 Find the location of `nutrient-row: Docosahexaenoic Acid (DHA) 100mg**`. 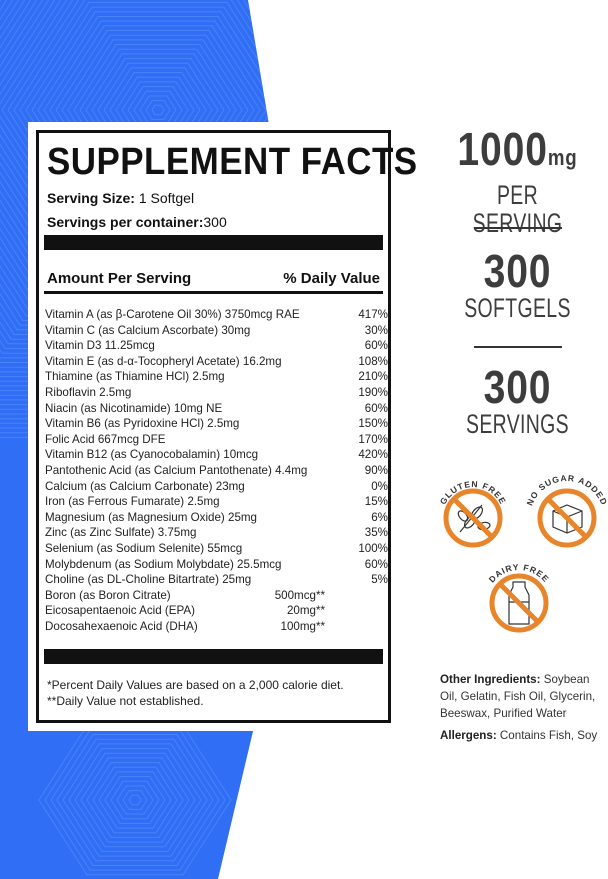

nutrient-row: Docosahexaenoic Acid (DHA) 100mg** is located at coordinates (216, 627).